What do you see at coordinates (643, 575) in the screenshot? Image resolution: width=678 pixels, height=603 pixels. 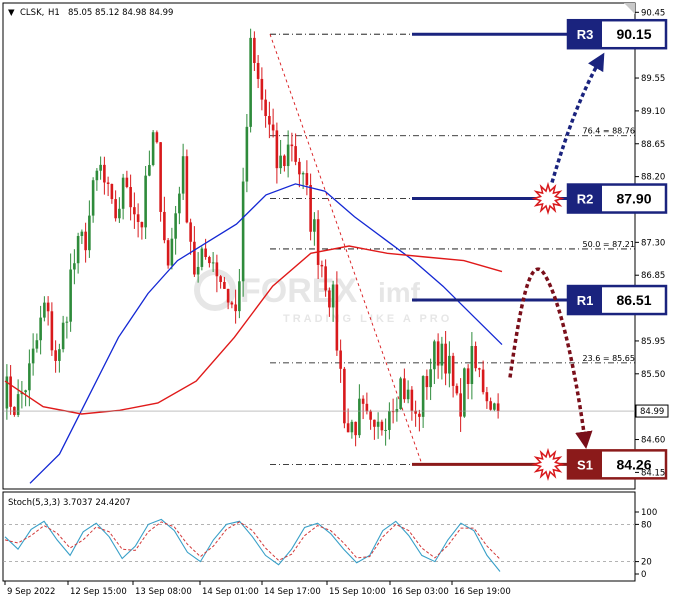 I see `stoch-tick-label: 0` at bounding box center [643, 575].